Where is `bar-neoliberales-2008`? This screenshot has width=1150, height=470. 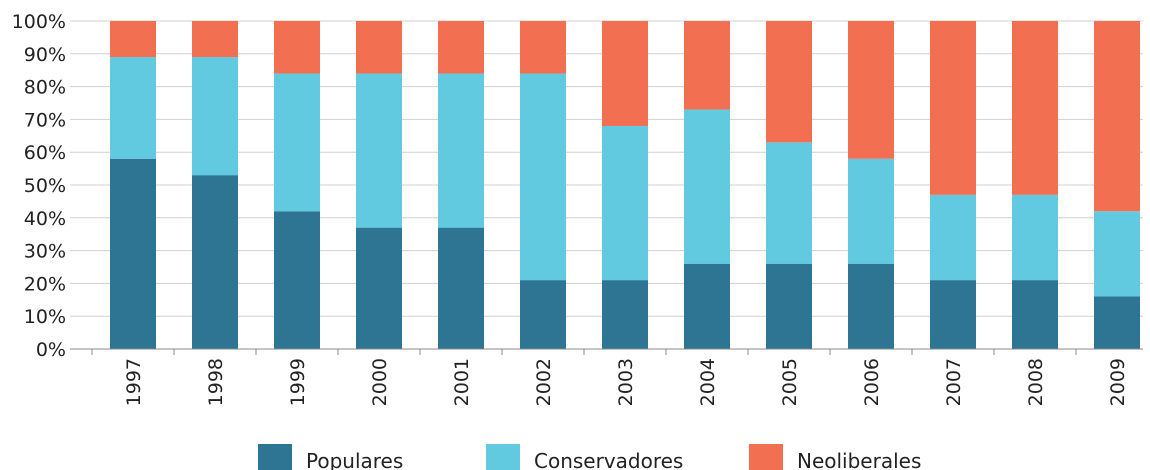
bar-neoliberales-2008 is located at coordinates (1035, 108).